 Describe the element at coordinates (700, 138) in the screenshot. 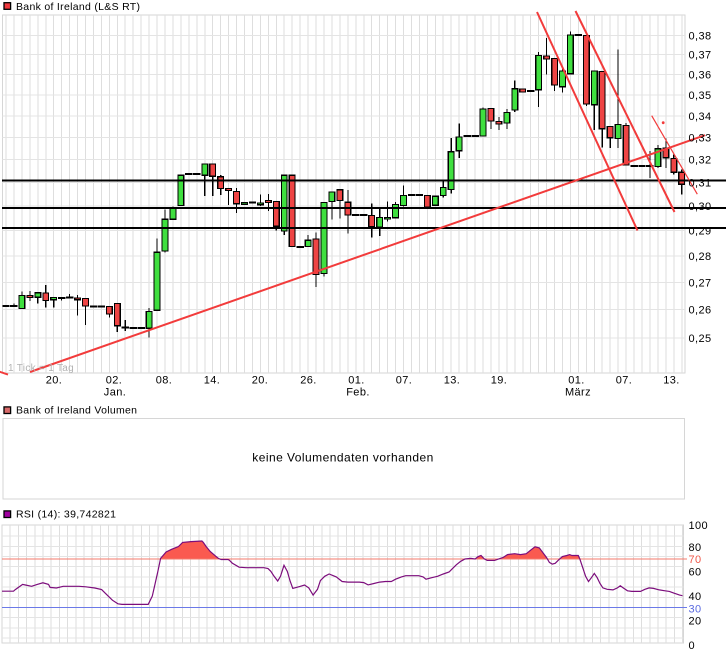

I see `svg-text: 0,33` at that location.